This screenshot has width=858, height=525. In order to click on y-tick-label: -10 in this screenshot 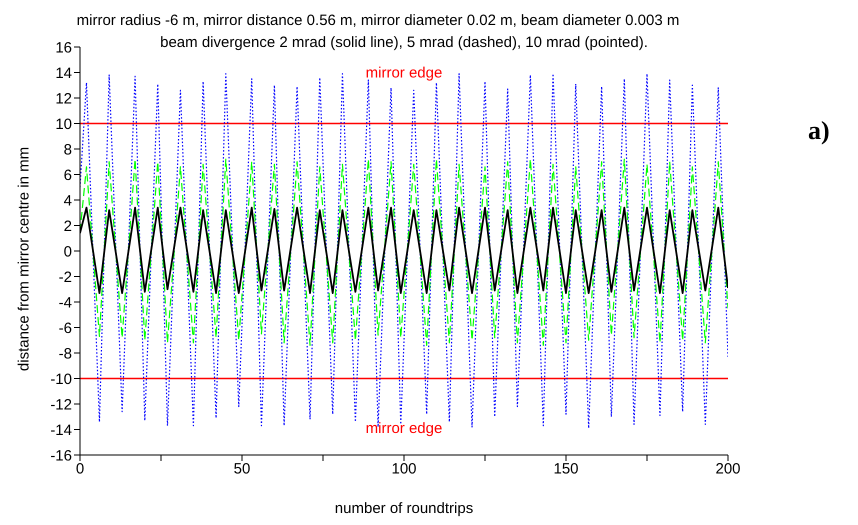, I will do `click(61, 379)`.